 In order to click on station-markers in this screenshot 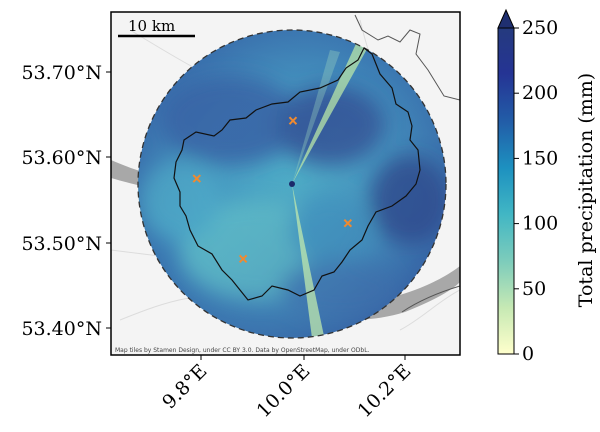, I will do `click(272, 189)`.